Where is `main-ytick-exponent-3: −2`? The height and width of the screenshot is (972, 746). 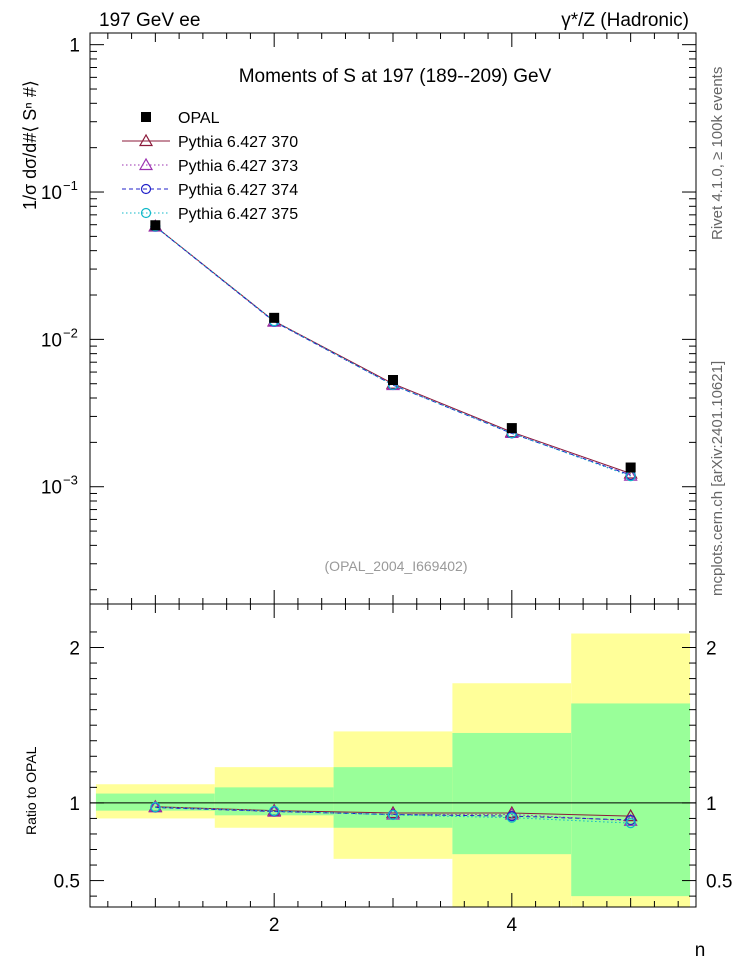 main-ytick-exponent-3: −2 is located at coordinates (70, 332).